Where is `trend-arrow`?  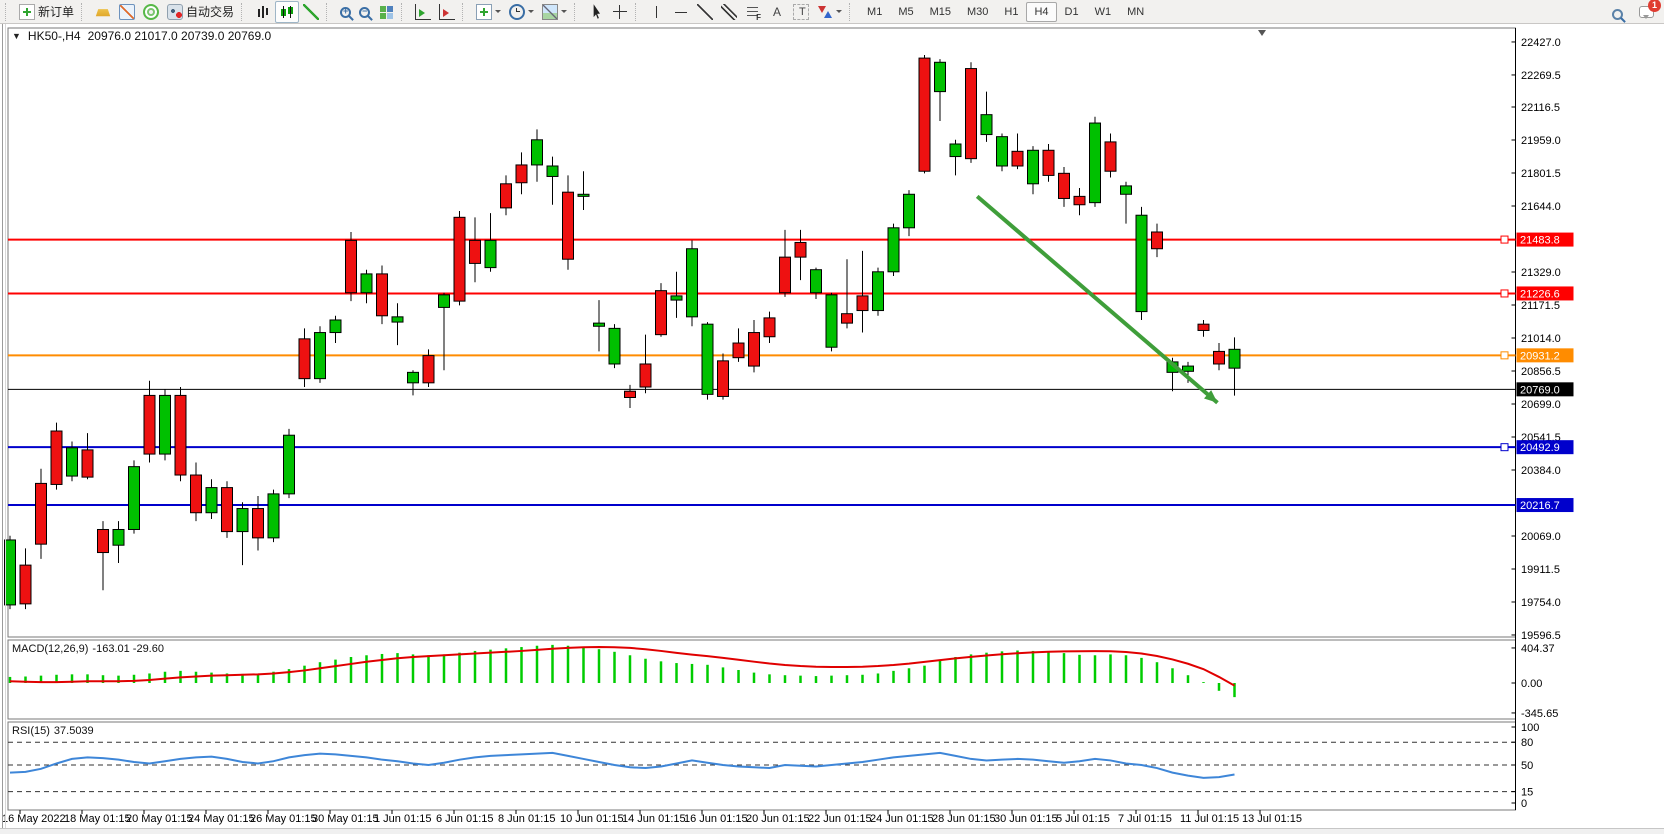
trend-arrow is located at coordinates (1097, 299).